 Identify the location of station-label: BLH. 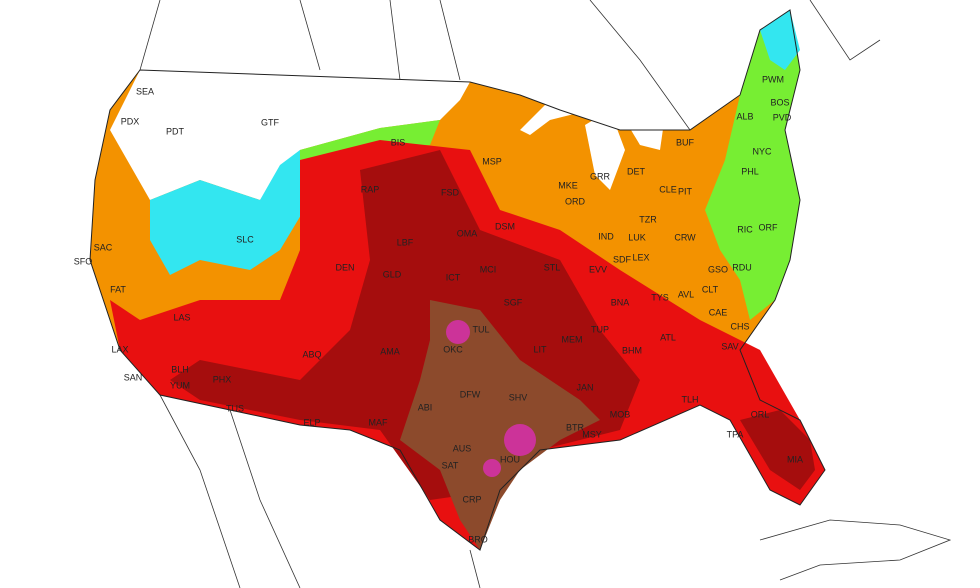
(180, 369).